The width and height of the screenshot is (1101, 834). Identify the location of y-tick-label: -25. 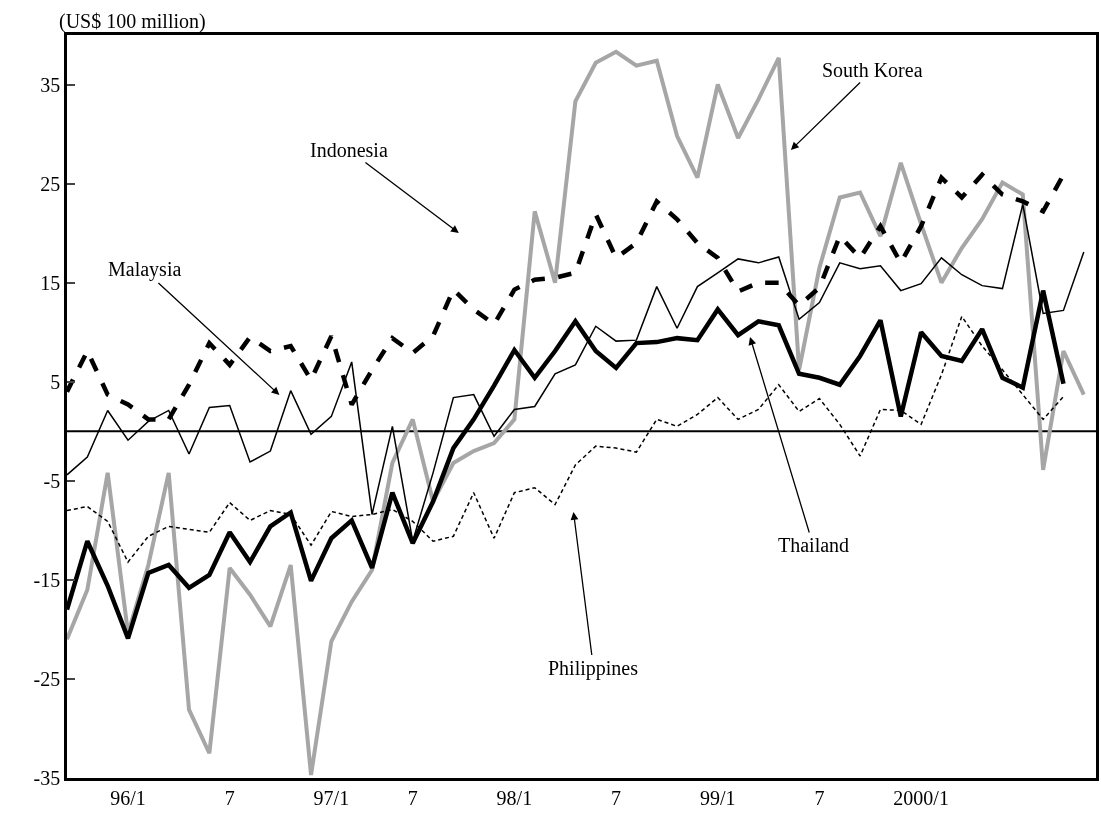
(47, 678).